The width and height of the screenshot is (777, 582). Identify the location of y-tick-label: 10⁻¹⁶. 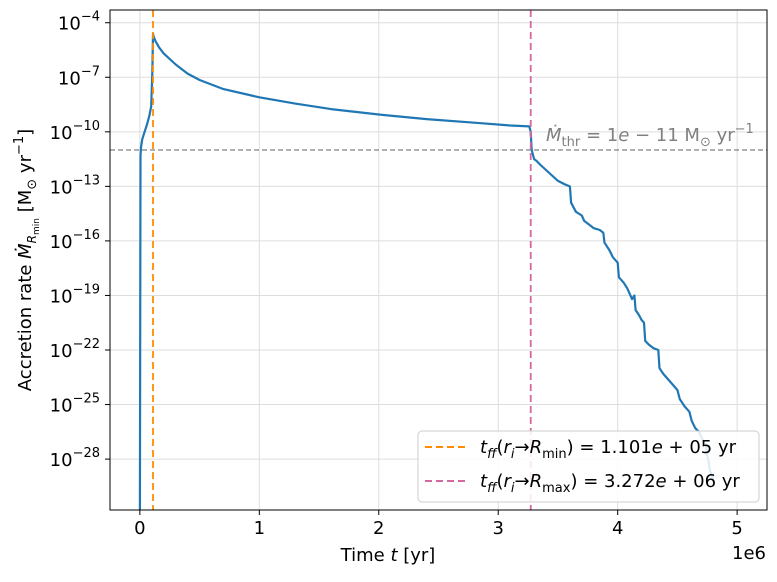
(75, 240).